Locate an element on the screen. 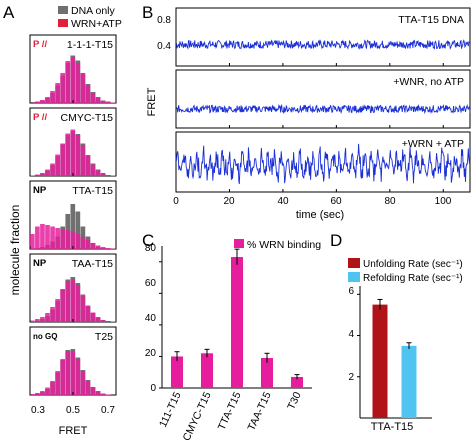  panel-a-legend: DNA only WRN+ATP is located at coordinates (90, 17).